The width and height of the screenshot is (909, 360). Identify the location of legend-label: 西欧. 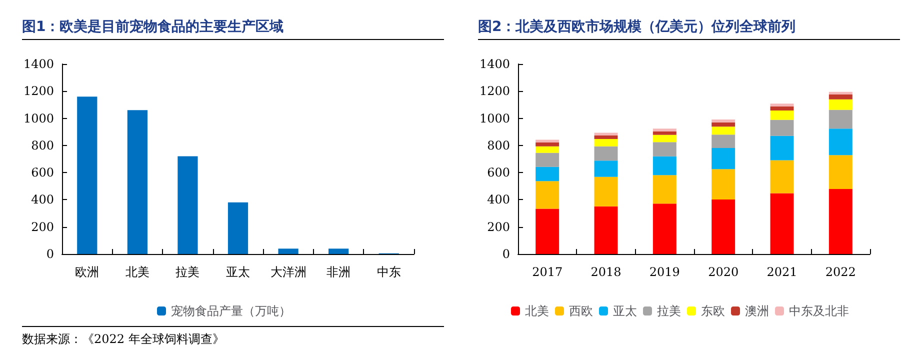
(581, 311).